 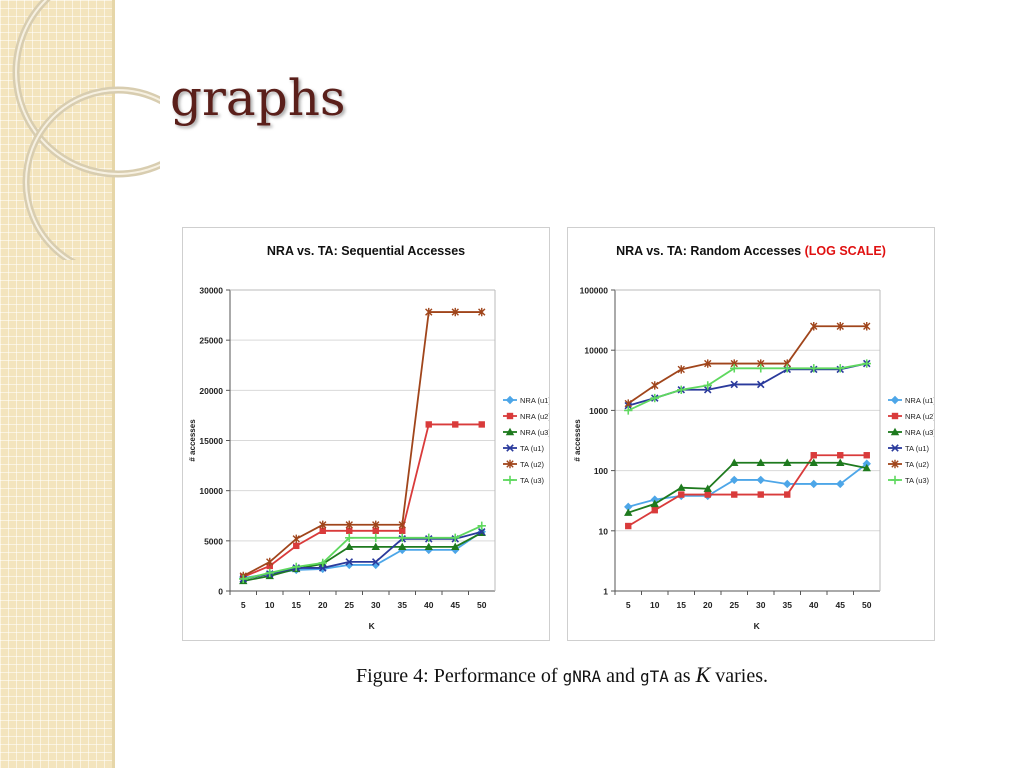 I want to click on seq-title: NRA vs. TA: Sequential Accesses, so click(x=366, y=251).